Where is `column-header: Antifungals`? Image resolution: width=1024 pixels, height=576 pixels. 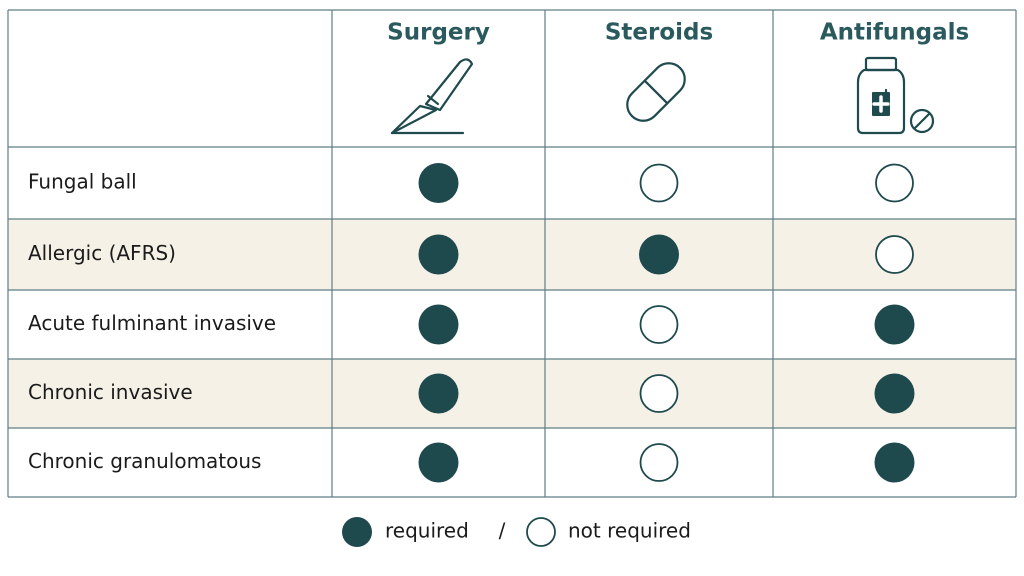
column-header: Antifungals is located at coordinates (894, 33).